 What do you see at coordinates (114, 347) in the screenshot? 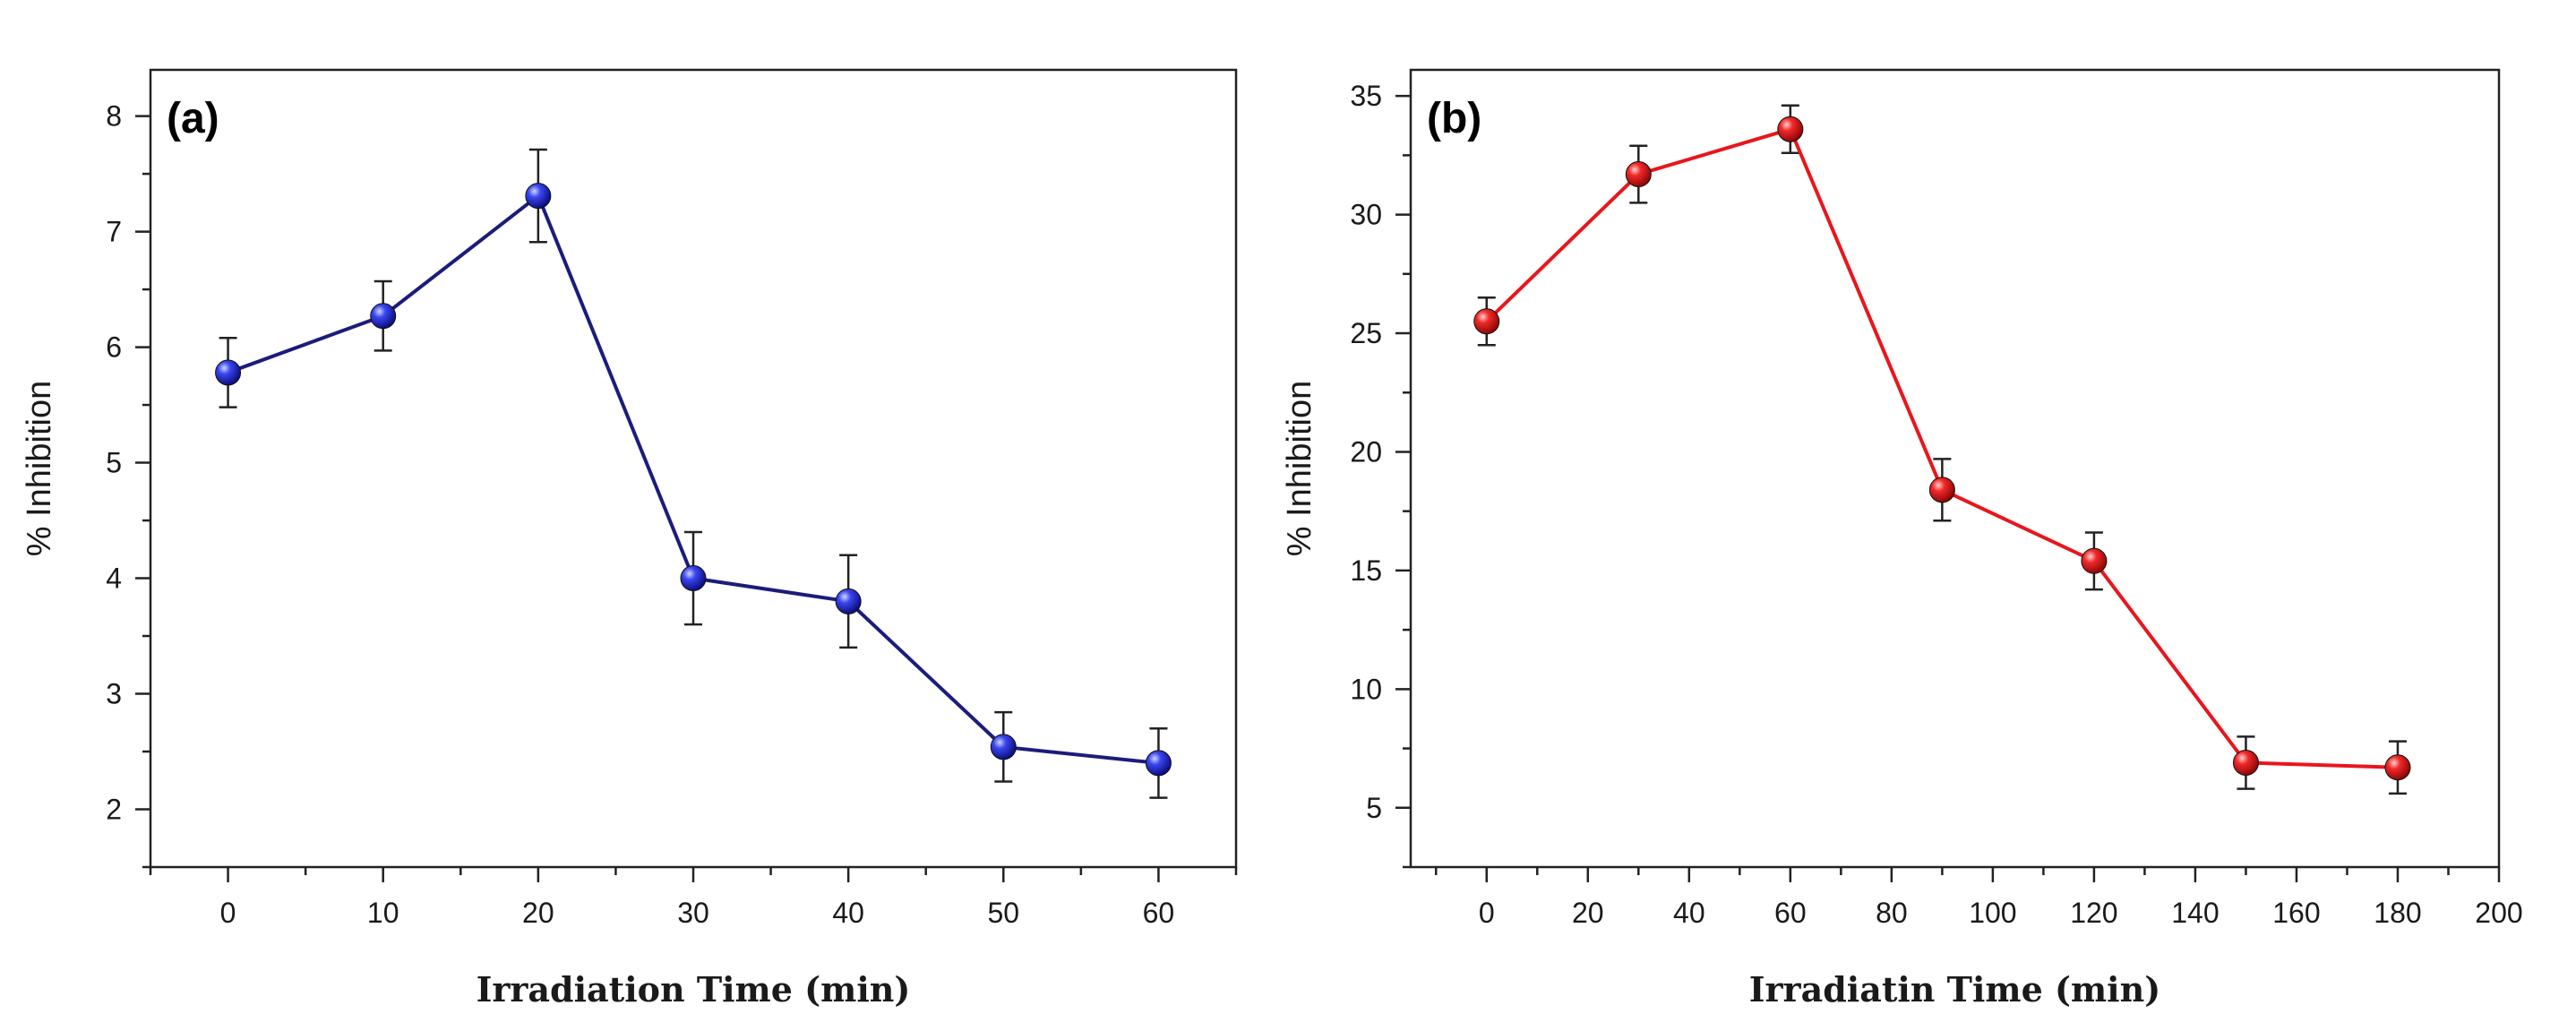
I see `y-tick-label-a: 6` at bounding box center [114, 347].